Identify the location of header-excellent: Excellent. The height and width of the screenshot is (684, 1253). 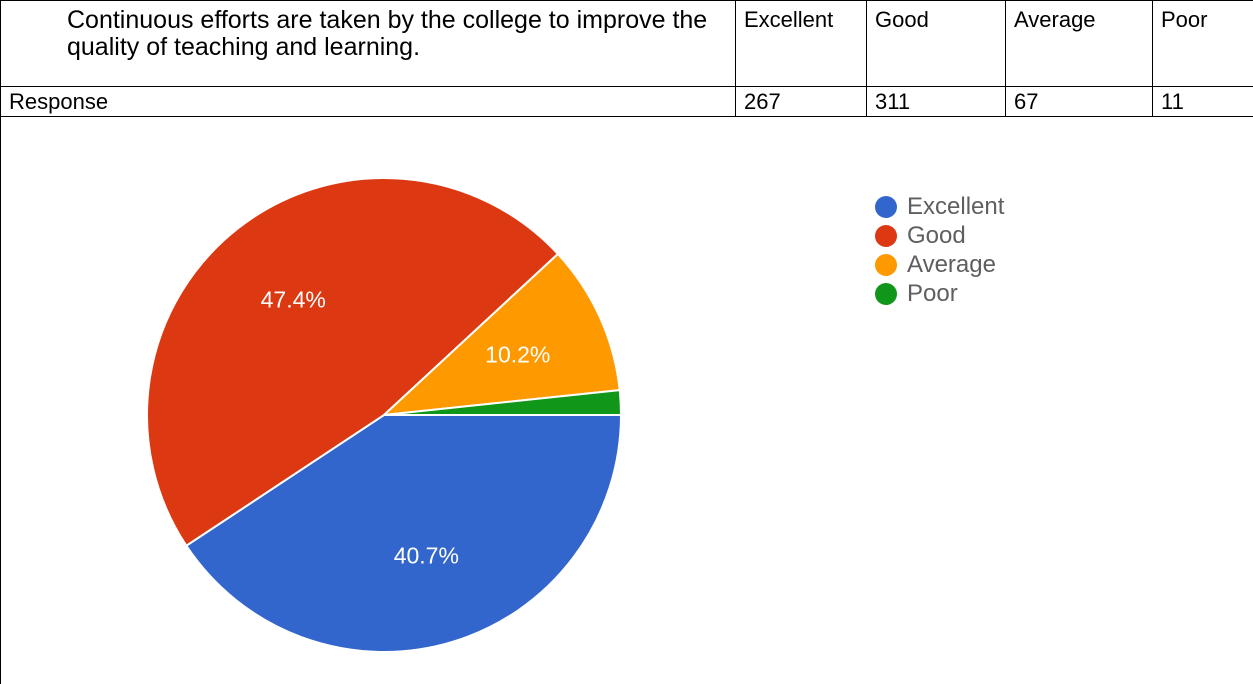
(801, 43).